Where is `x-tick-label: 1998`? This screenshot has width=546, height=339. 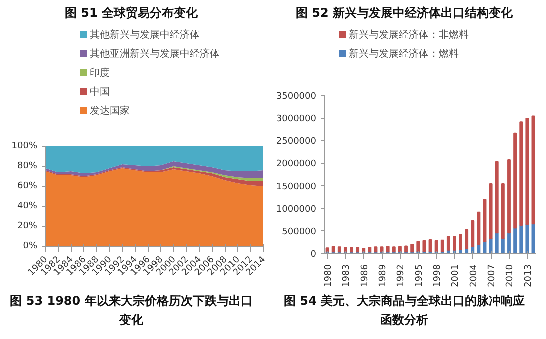
x-tick-label: 1998 is located at coordinates (438, 276).